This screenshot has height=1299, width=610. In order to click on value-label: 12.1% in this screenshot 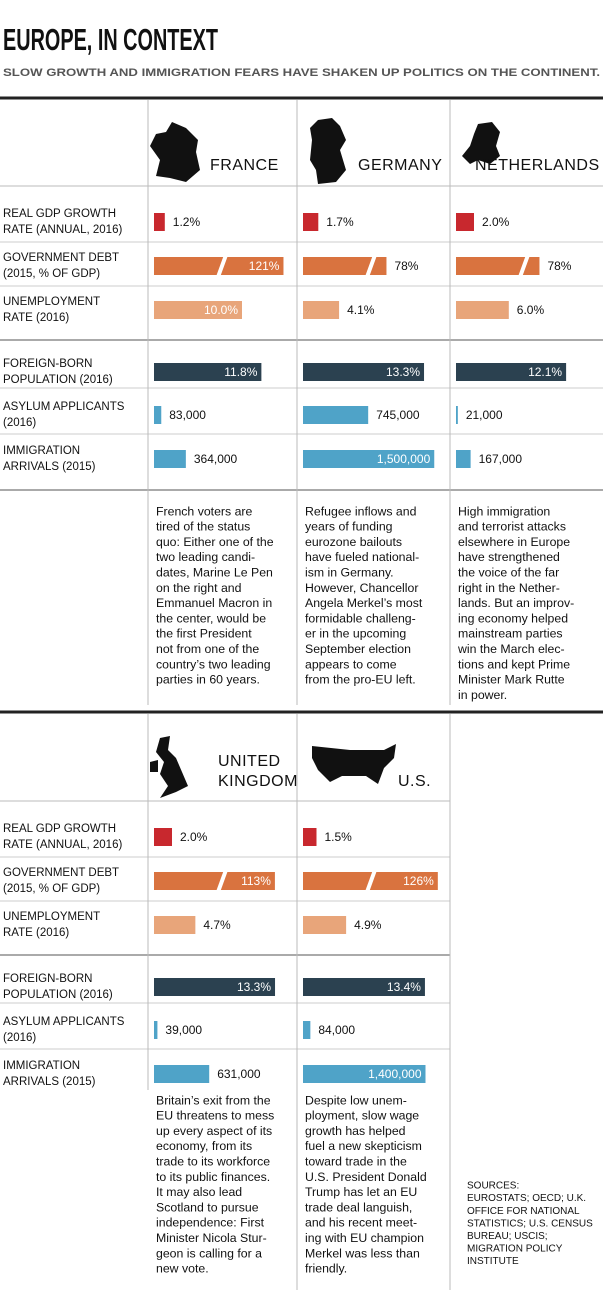, I will do `click(545, 372)`.